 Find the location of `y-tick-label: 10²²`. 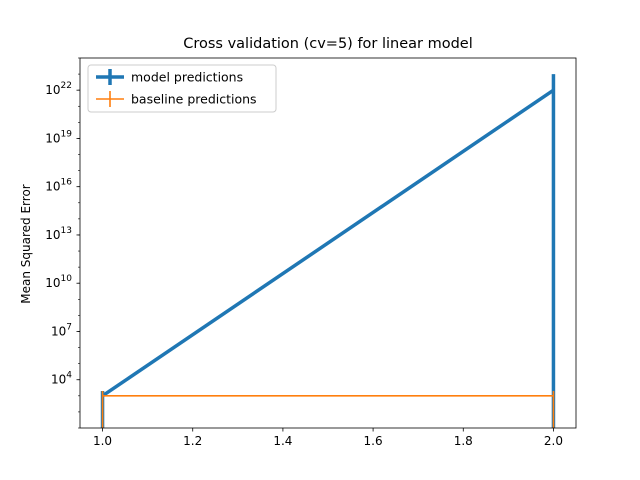

y-tick-label: 10²² is located at coordinates (58, 89).